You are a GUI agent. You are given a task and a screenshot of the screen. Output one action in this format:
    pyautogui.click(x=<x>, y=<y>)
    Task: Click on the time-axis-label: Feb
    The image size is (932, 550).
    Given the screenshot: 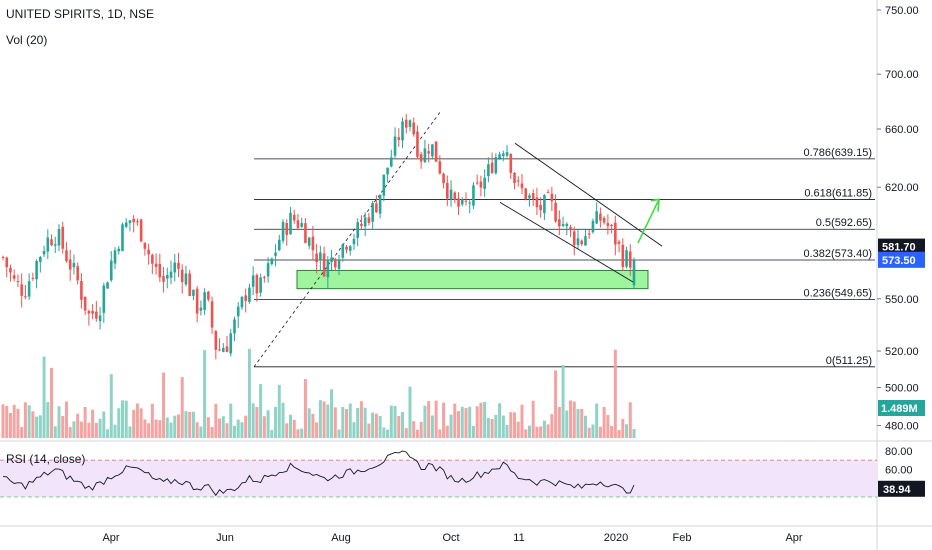 What is the action you would take?
    pyautogui.click(x=682, y=538)
    